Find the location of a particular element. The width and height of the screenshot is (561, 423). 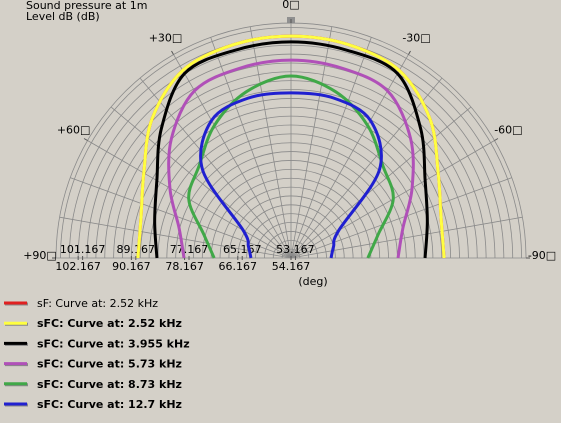

y-axis-label: Level dB (dB) is located at coordinates (63, 16).